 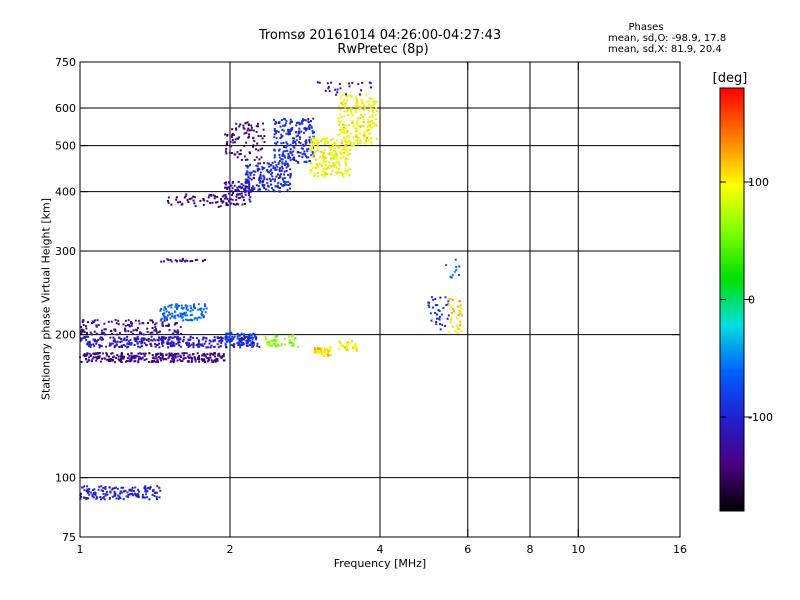 I want to click on x-tick-label-3: 6, so click(x=467, y=549).